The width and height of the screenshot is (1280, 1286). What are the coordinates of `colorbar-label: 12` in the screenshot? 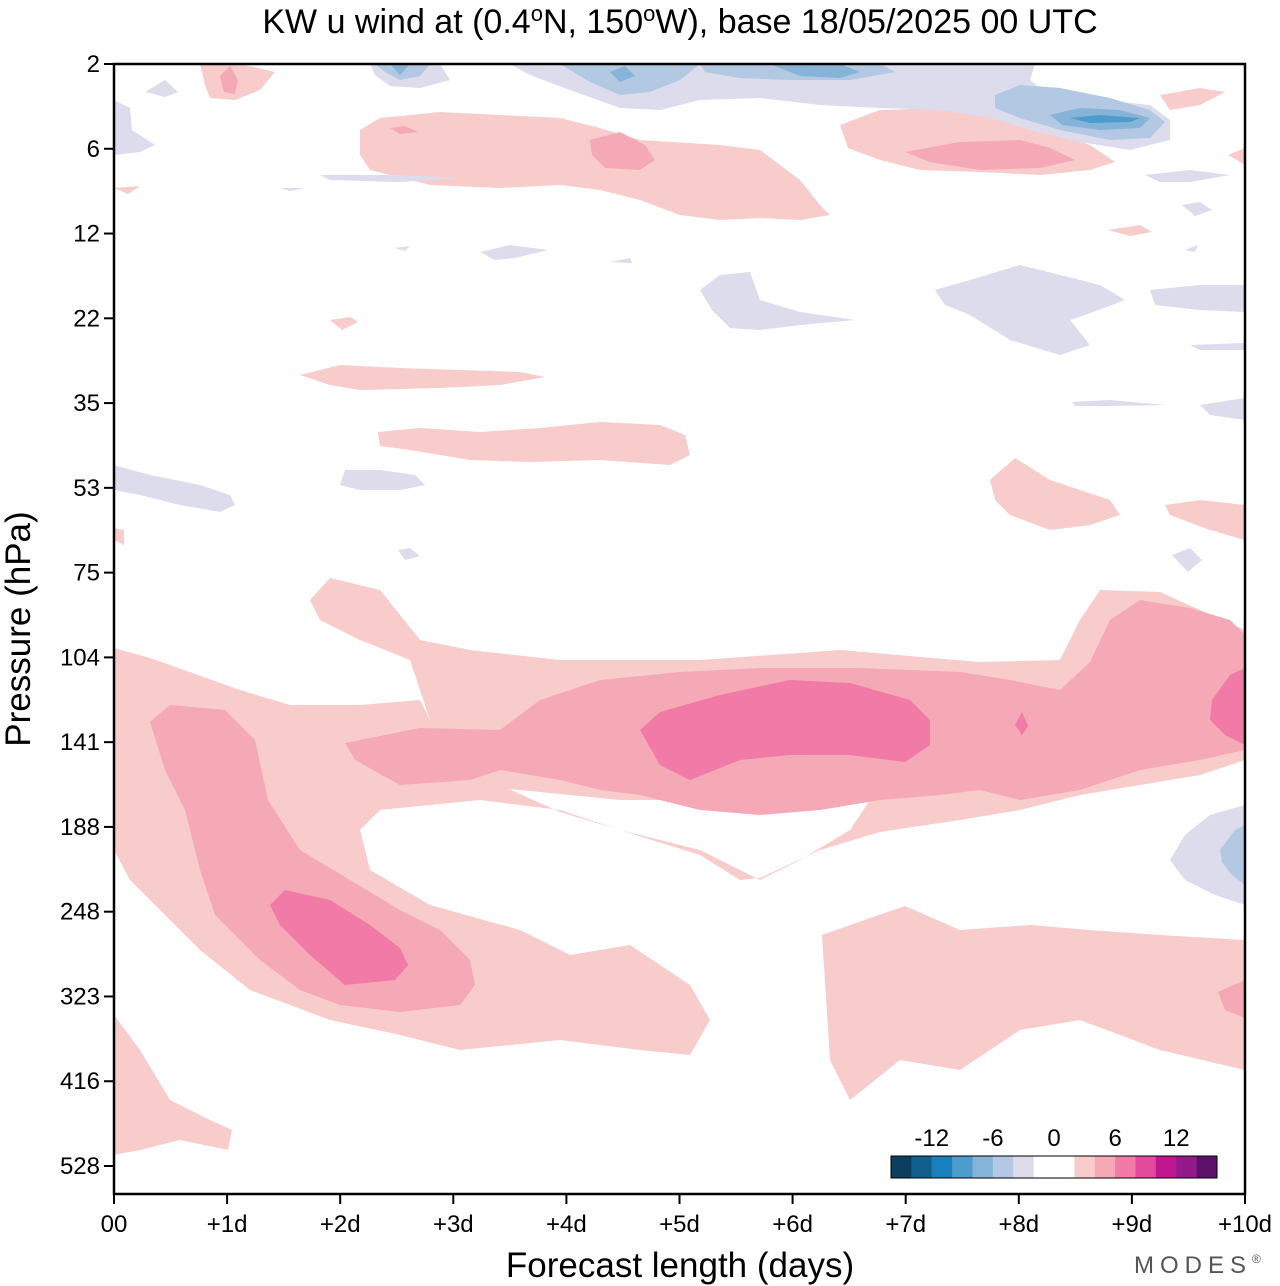 It's located at (1176, 1138).